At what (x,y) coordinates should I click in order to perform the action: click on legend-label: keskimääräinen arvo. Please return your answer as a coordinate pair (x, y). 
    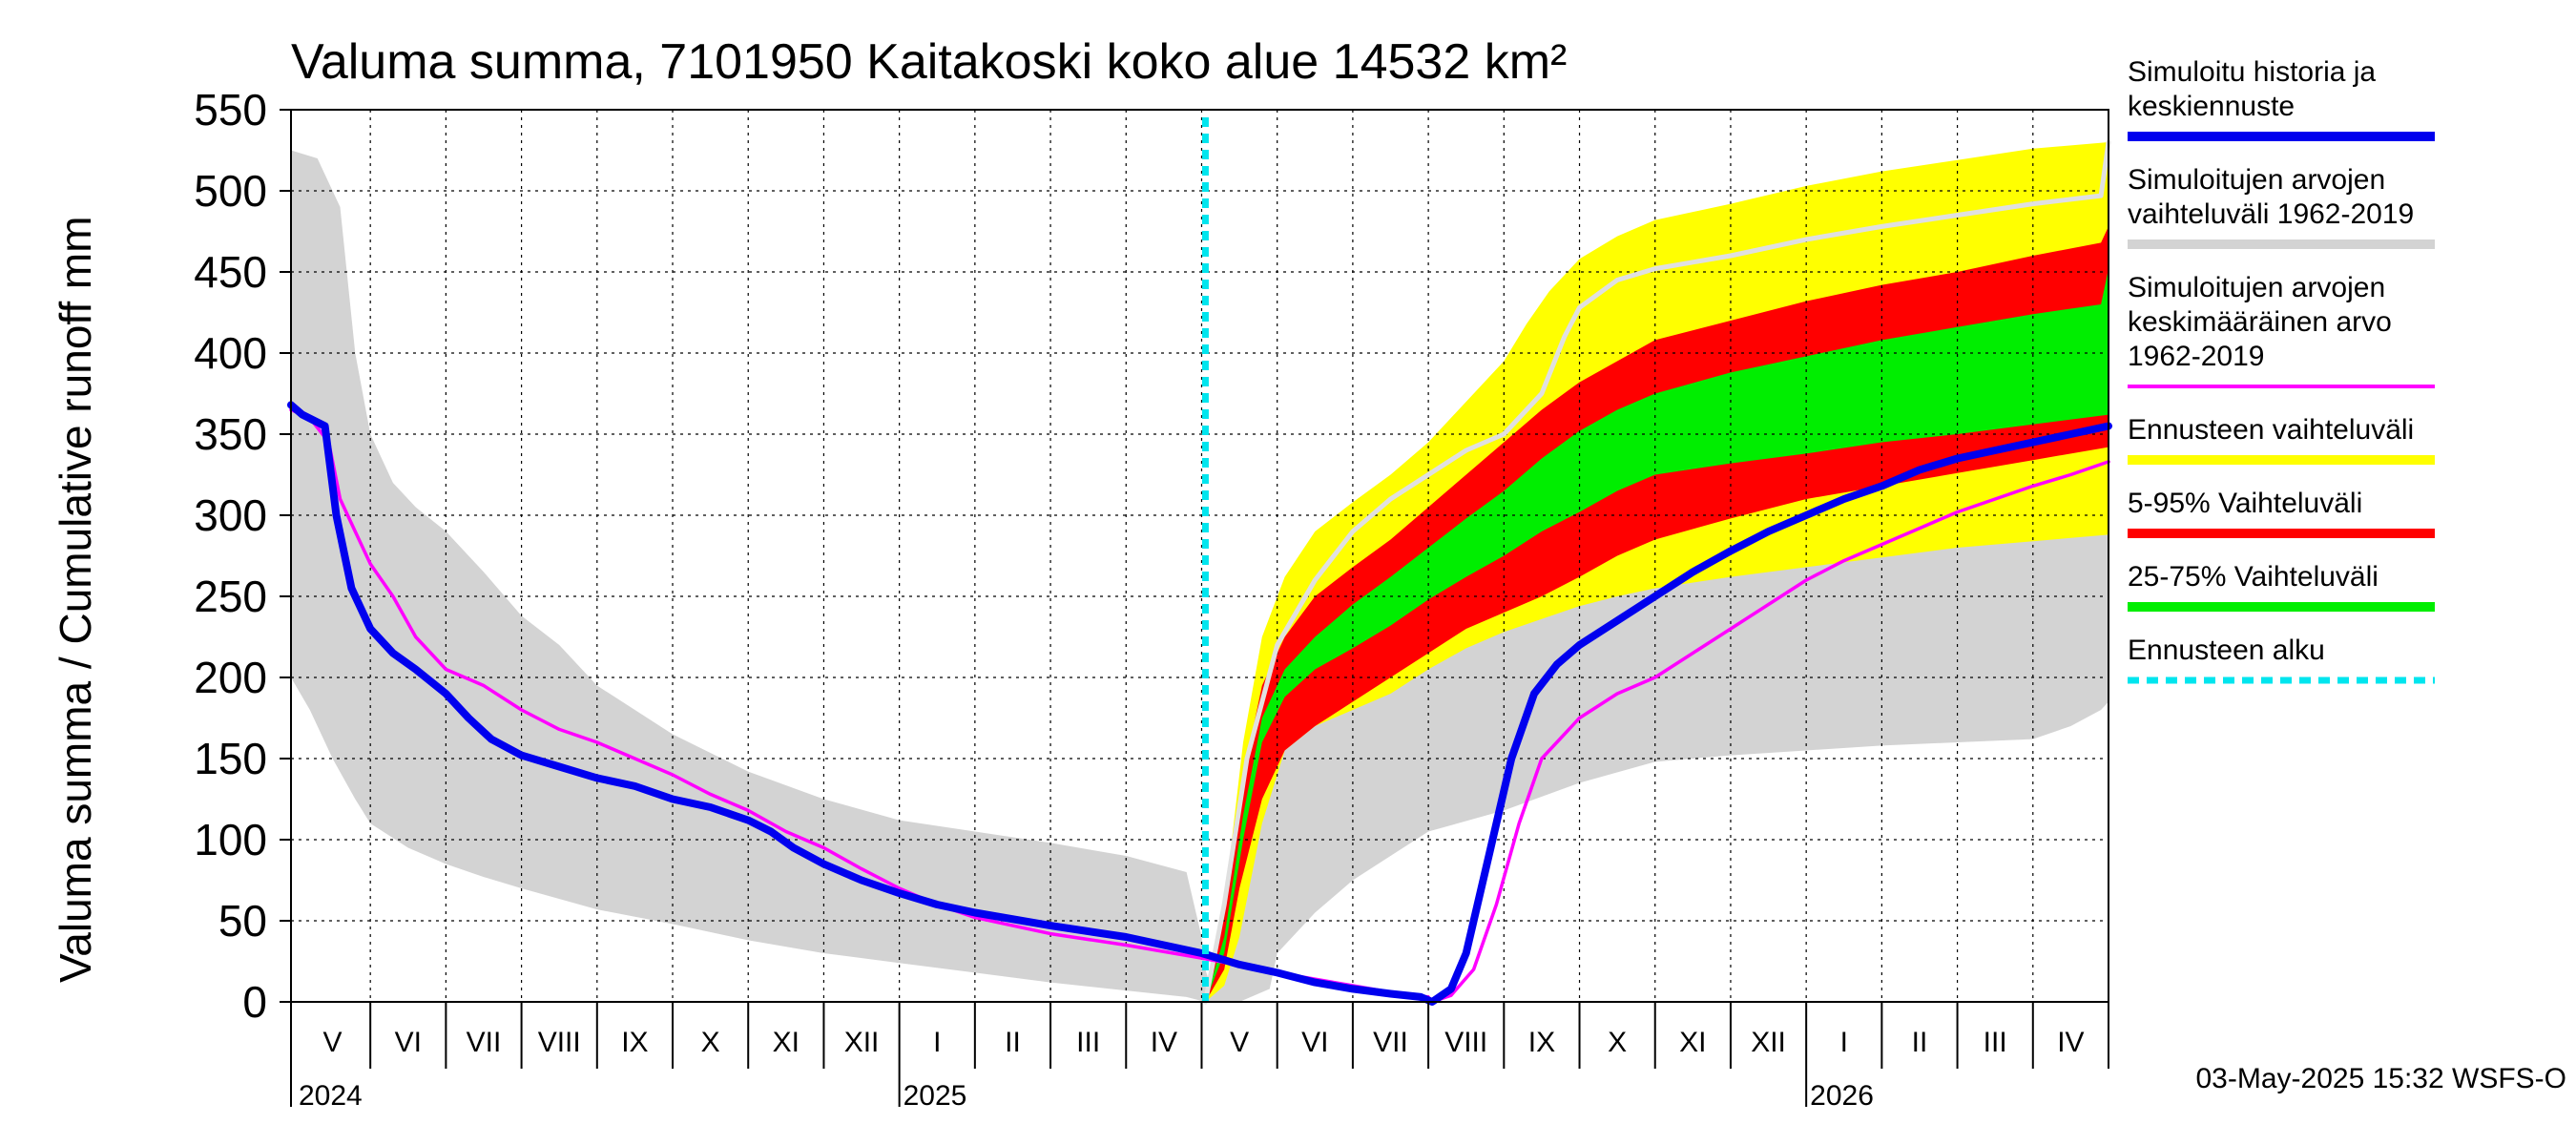
    Looking at the image, I should click on (2260, 322).